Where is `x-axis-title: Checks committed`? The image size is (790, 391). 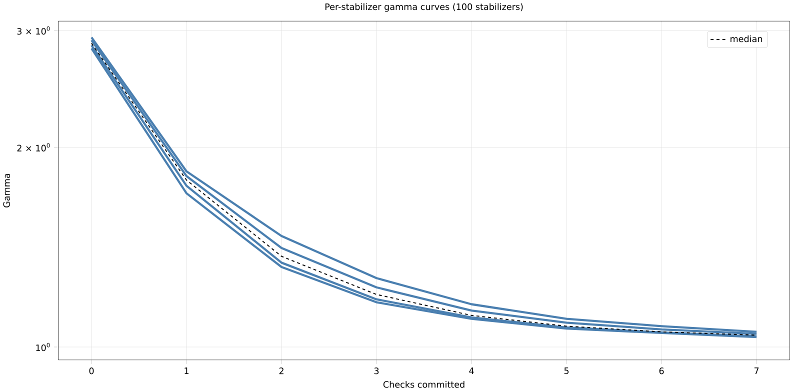 x-axis-title: Checks committed is located at coordinates (423, 384).